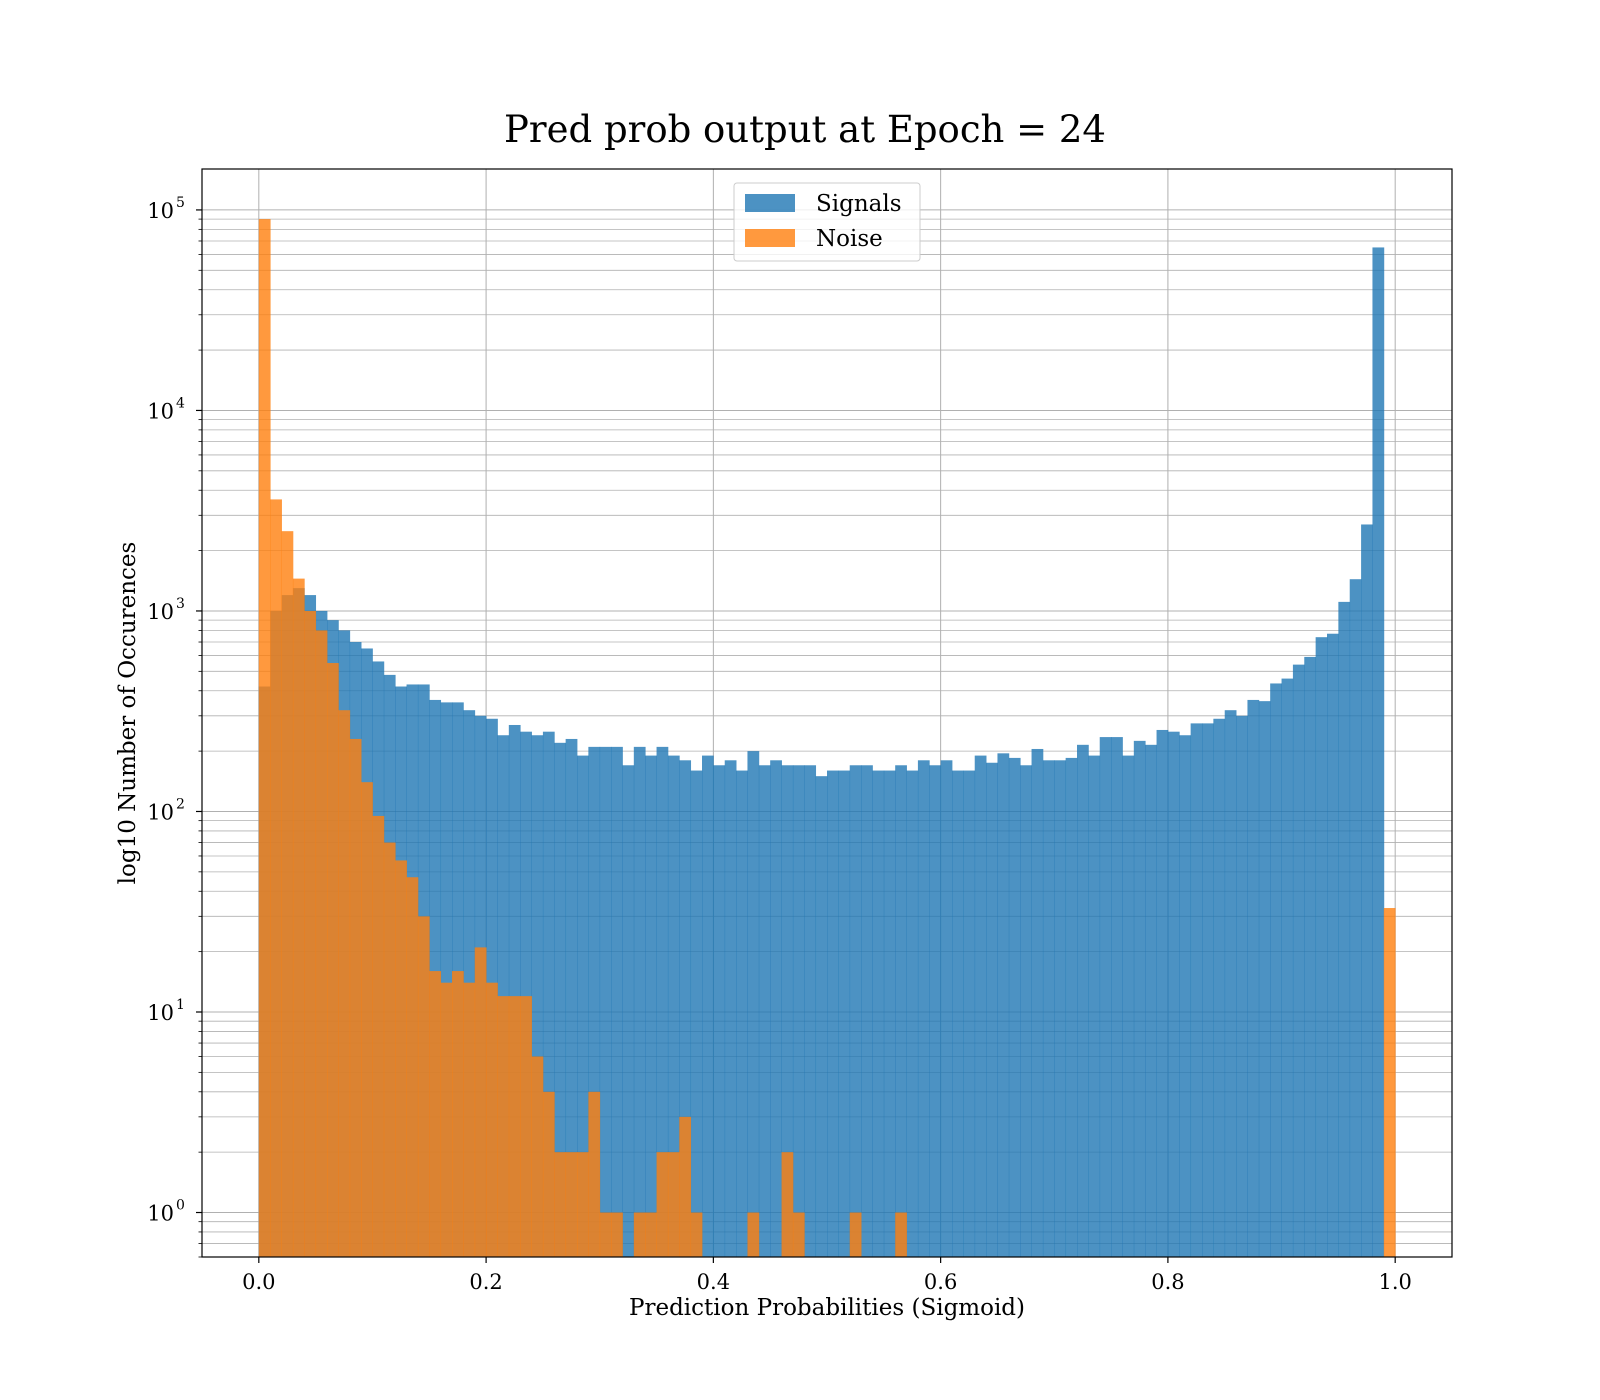 Image resolution: width=1600 pixels, height=1400 pixels. Describe the element at coordinates (859, 204) in the screenshot. I see `legend-label-signals: Signals` at that location.